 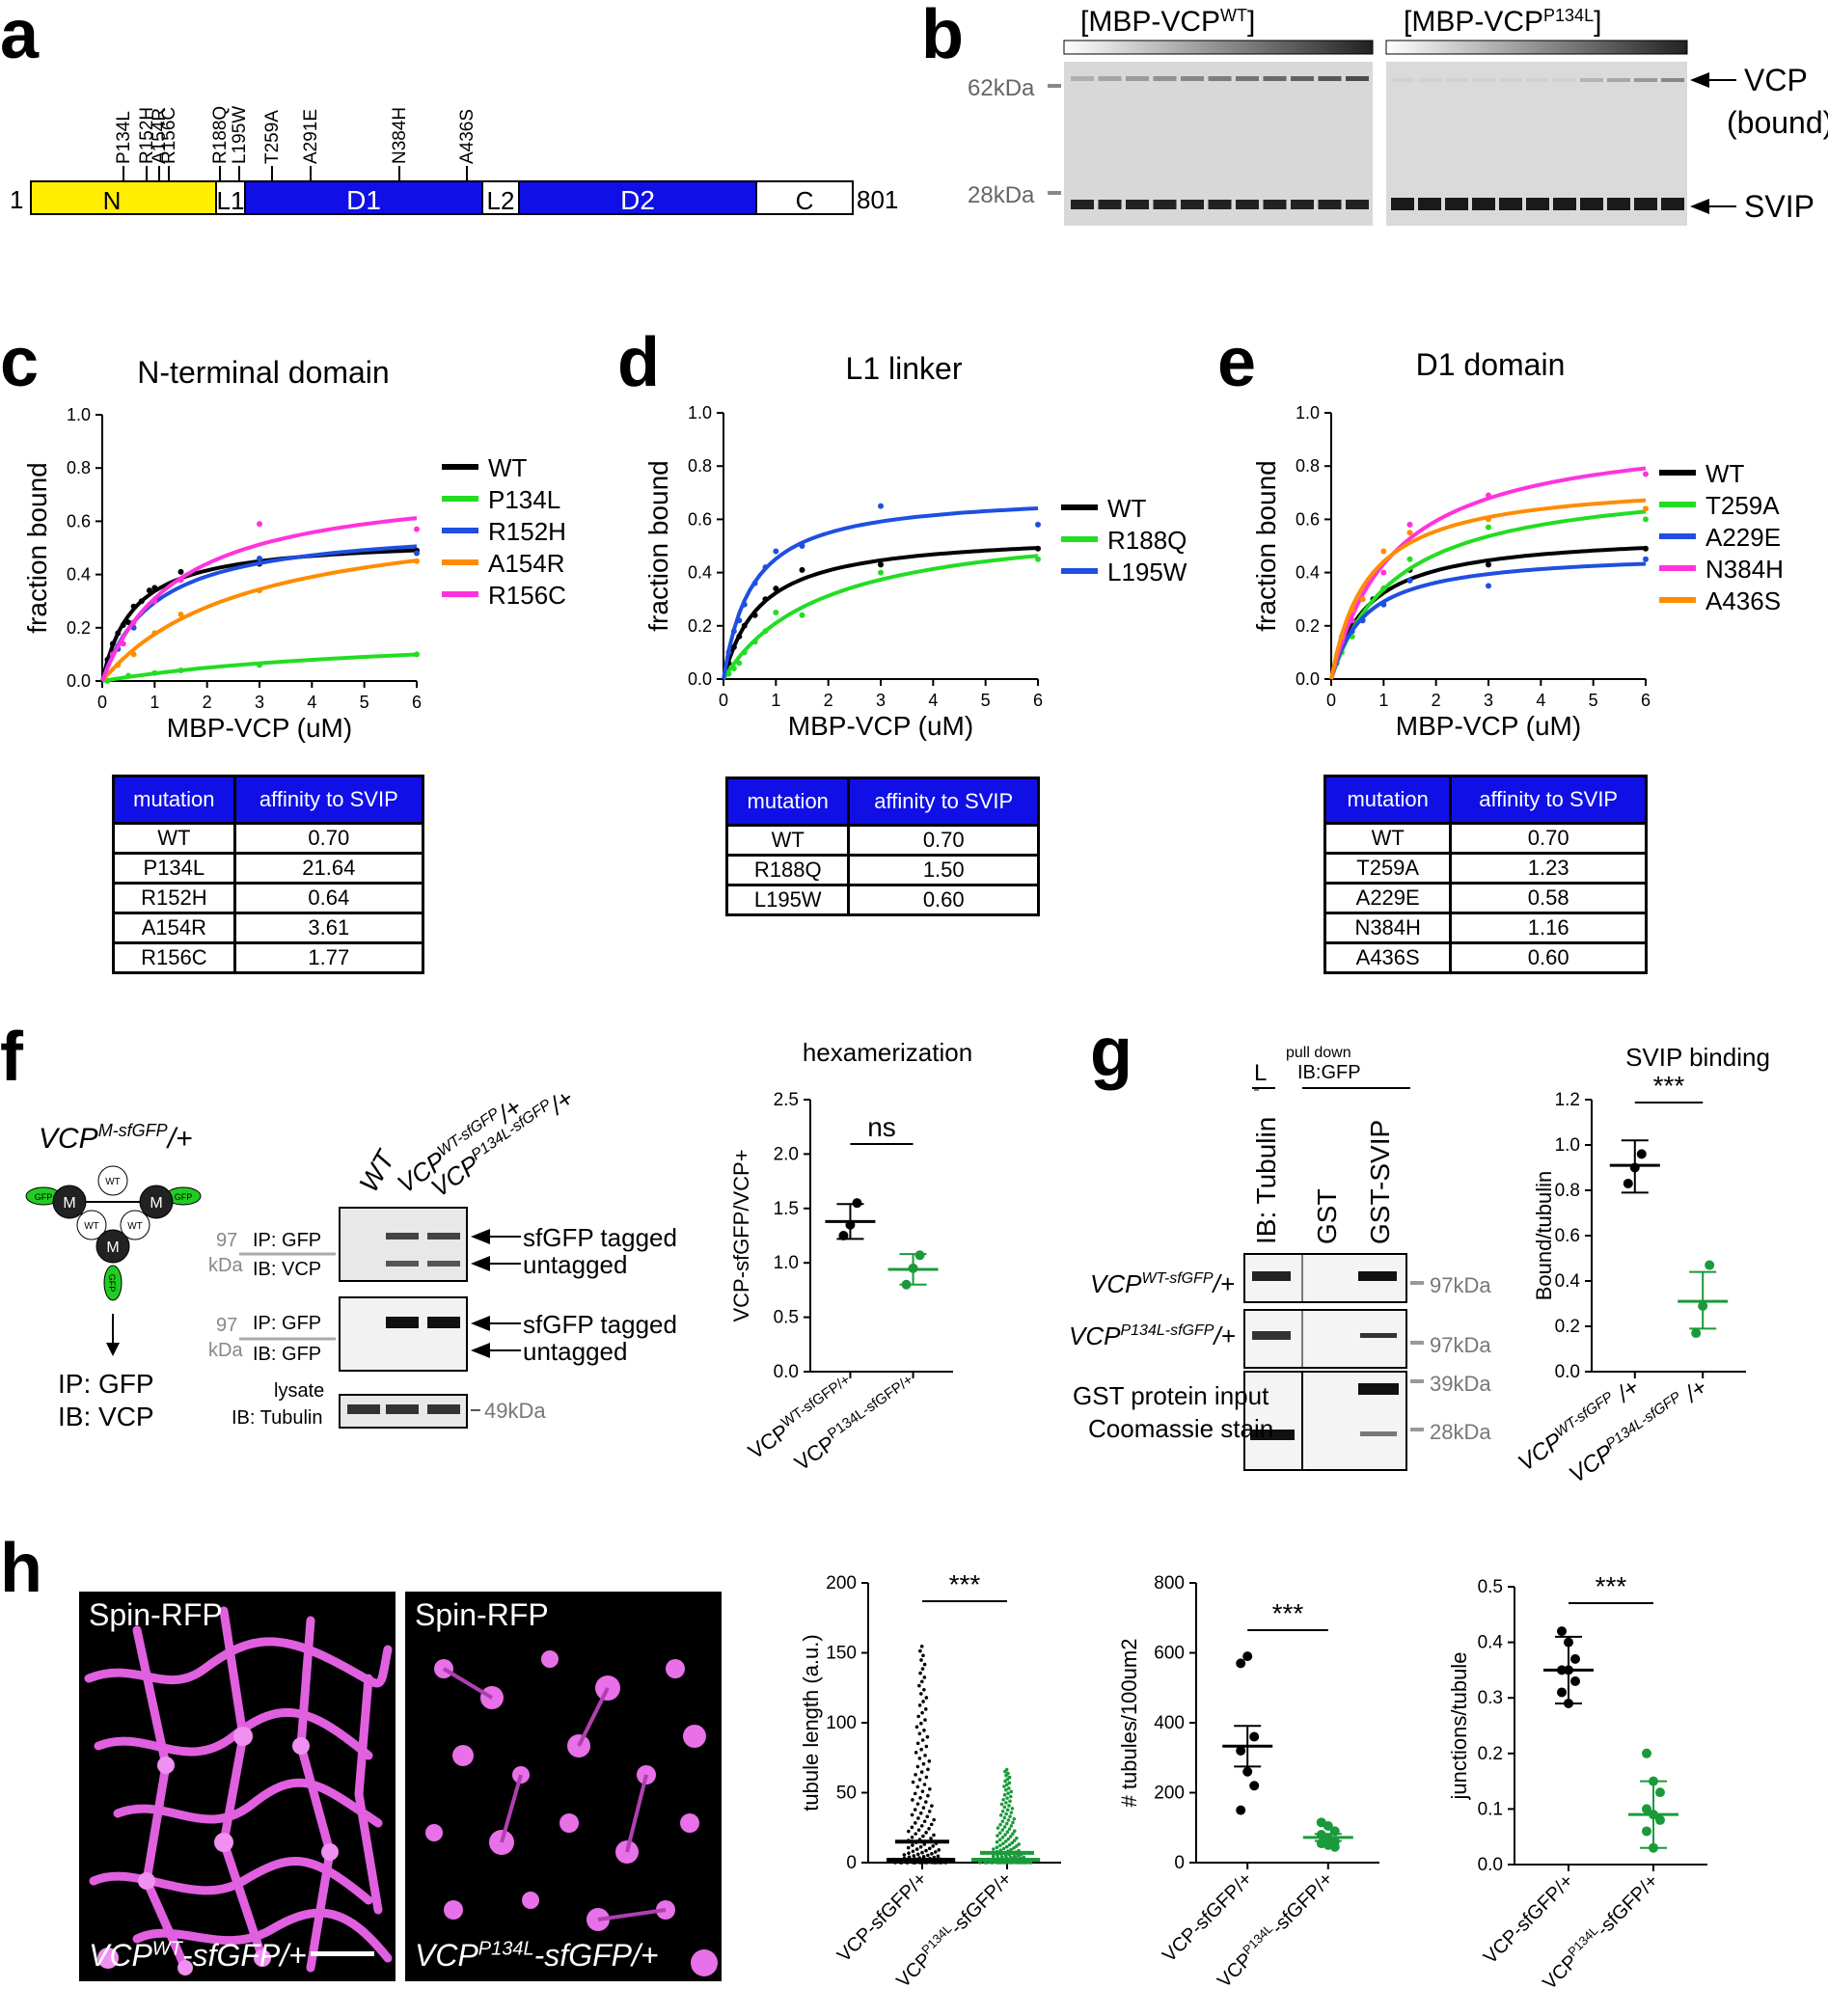 What do you see at coordinates (638, 362) in the screenshot?
I see `panel-letter-d: d` at bounding box center [638, 362].